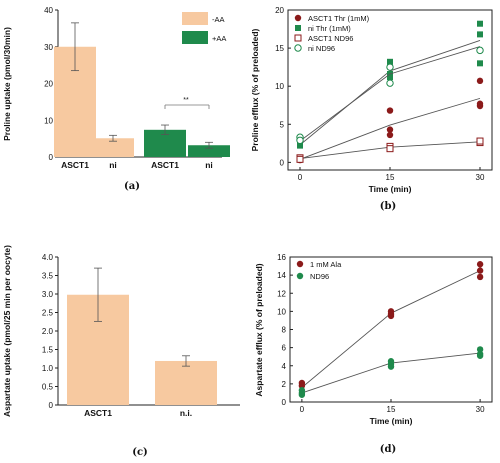 The height and width of the screenshot is (463, 500). Describe the element at coordinates (48, 387) in the screenshot. I see `y-tick-label: 0.5` at that location.